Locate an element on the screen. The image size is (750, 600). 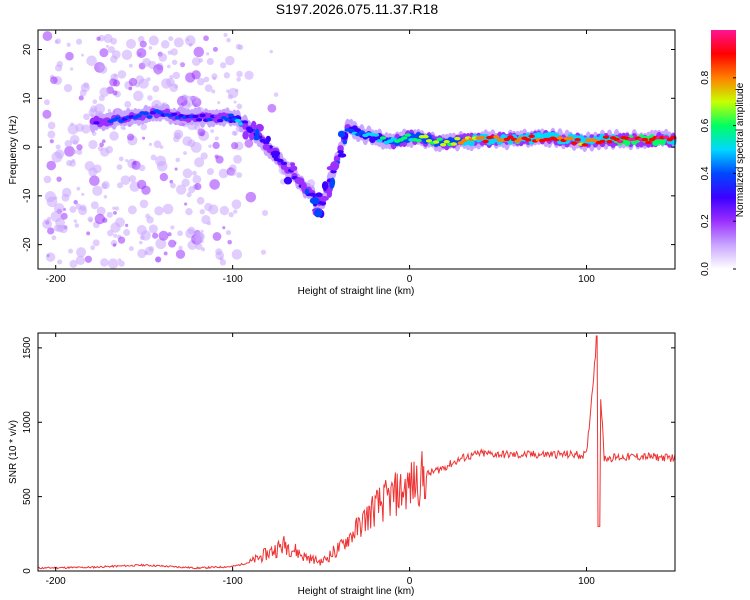
colorbar-tick-label: 0.0 is located at coordinates (705, 269).